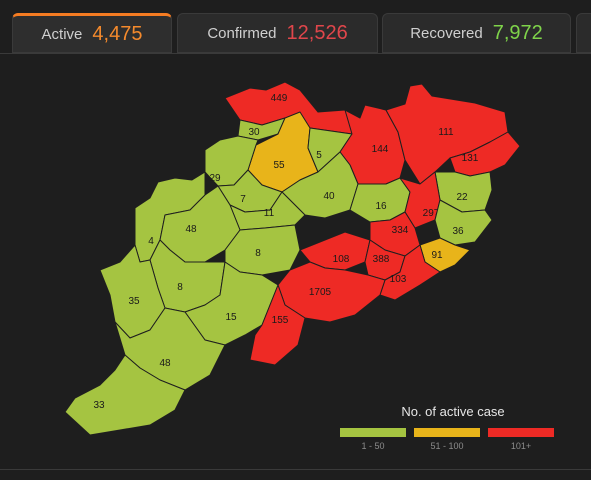 This screenshot has height=480, width=591. What do you see at coordinates (279, 165) in the screenshot?
I see `district-case-count: 55` at bounding box center [279, 165].